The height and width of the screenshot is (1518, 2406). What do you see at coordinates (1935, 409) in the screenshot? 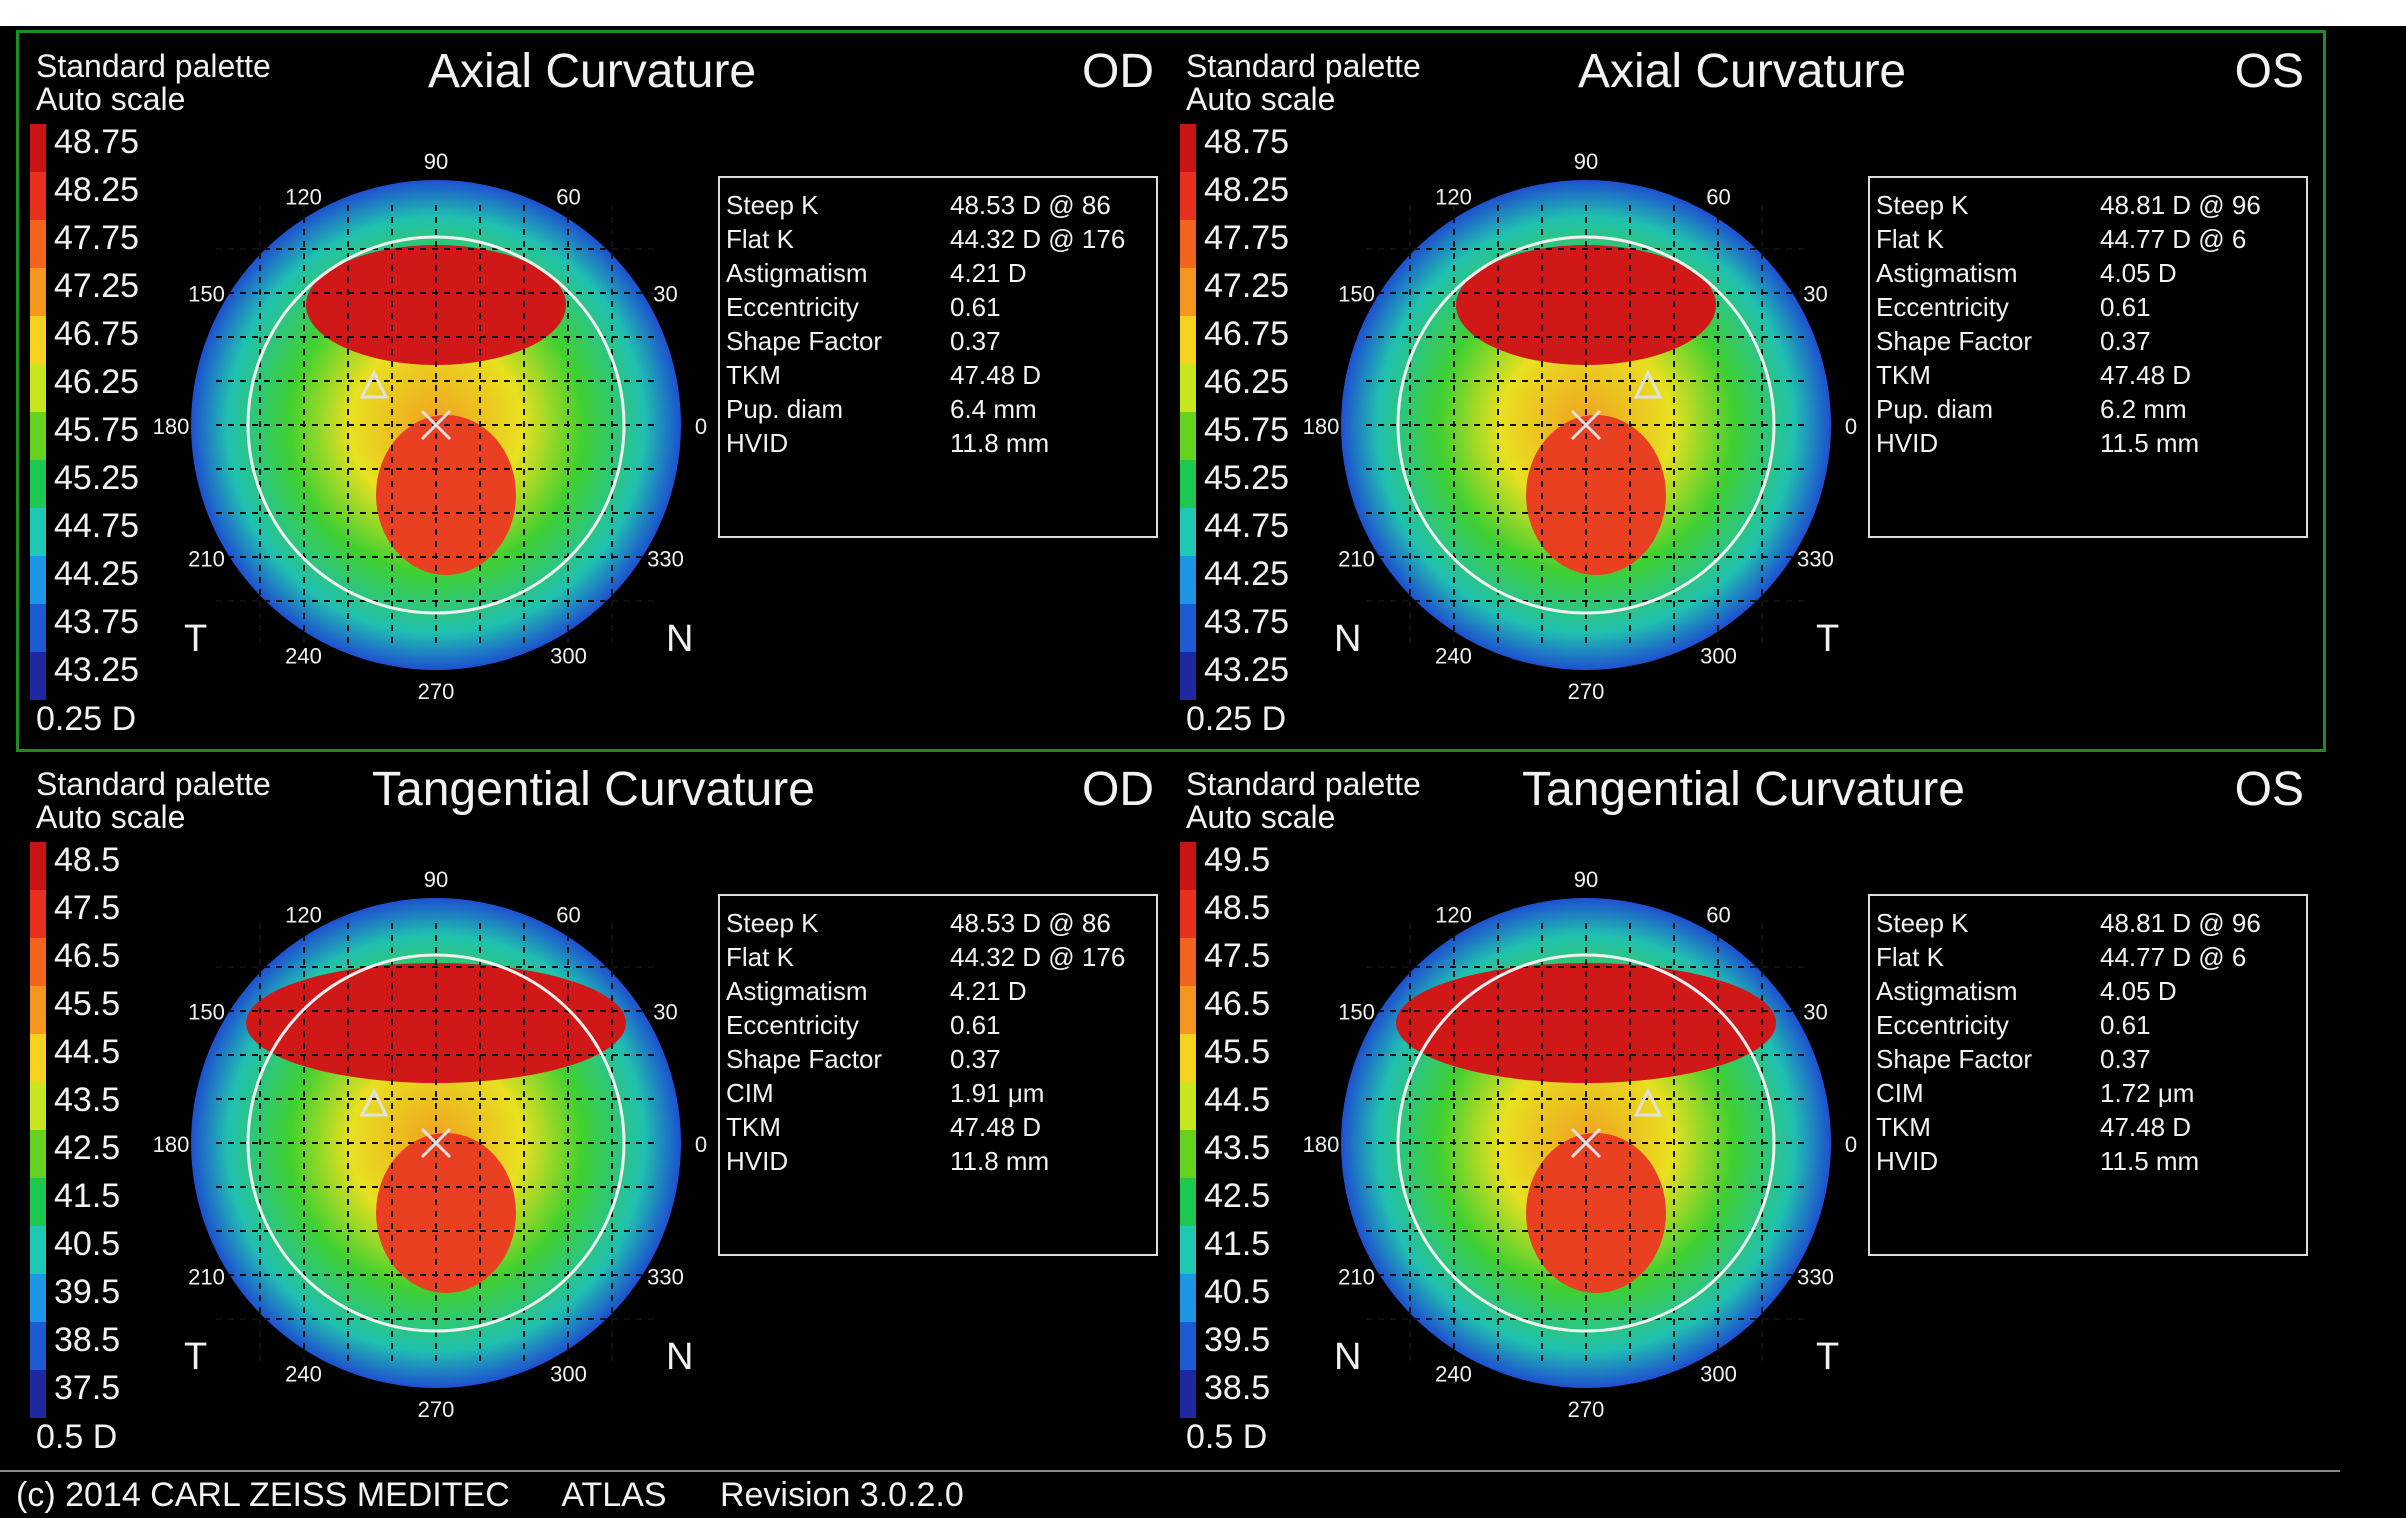
I see `stat-label: Pup. diam` at bounding box center [1935, 409].